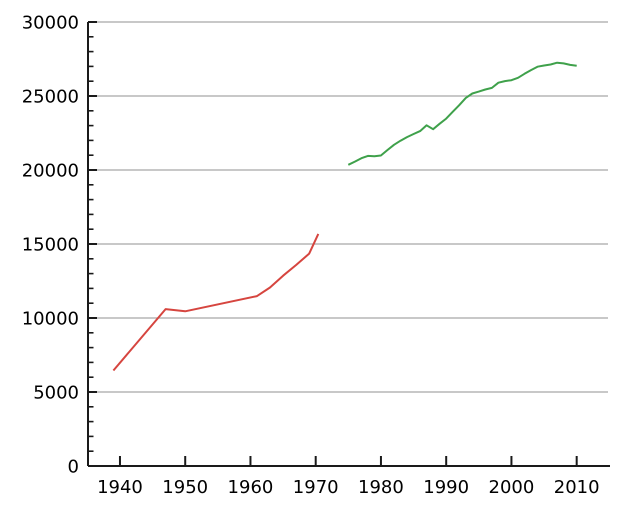 This screenshot has height=512, width=640. What do you see at coordinates (216, 302) in the screenshot?
I see `early-period-red-line` at bounding box center [216, 302].